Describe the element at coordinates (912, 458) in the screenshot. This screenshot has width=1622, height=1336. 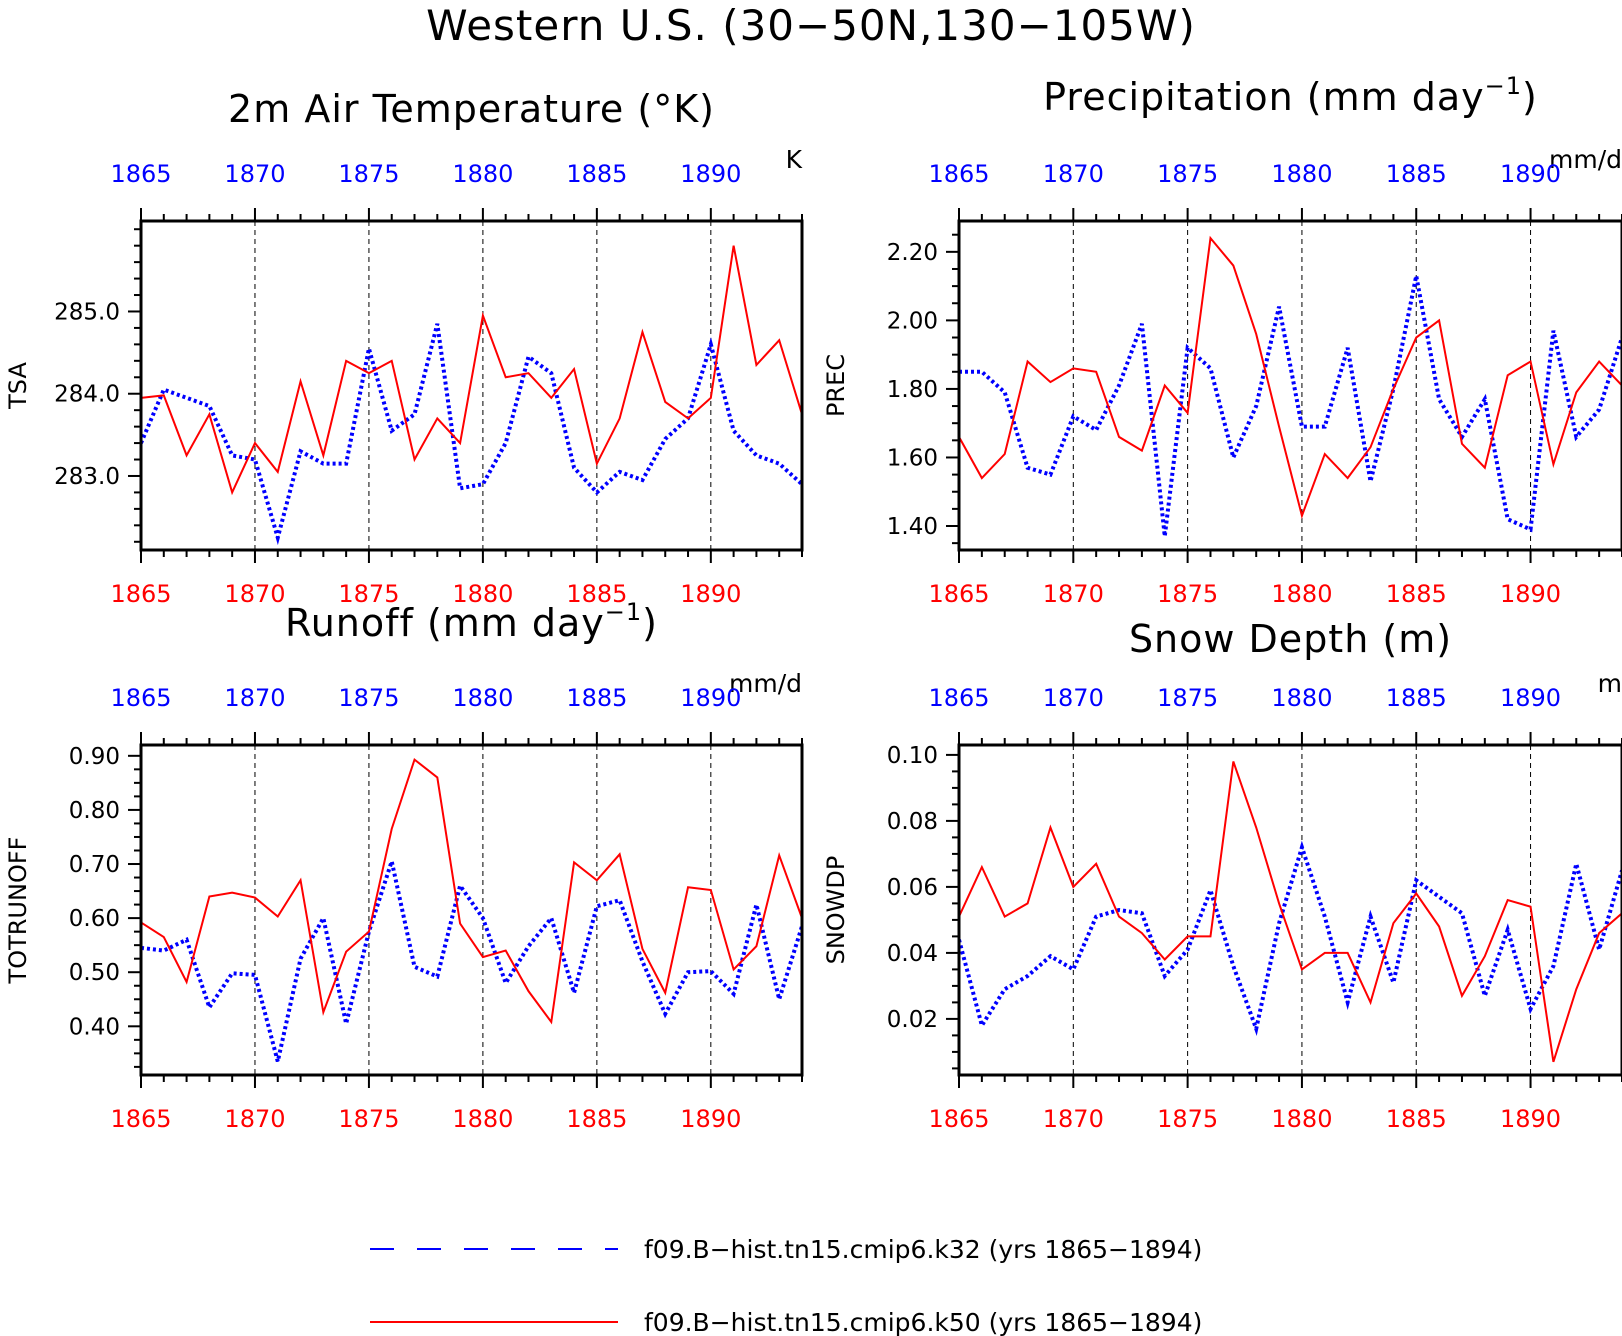
I see `y-tick-label: 1.60` at that location.